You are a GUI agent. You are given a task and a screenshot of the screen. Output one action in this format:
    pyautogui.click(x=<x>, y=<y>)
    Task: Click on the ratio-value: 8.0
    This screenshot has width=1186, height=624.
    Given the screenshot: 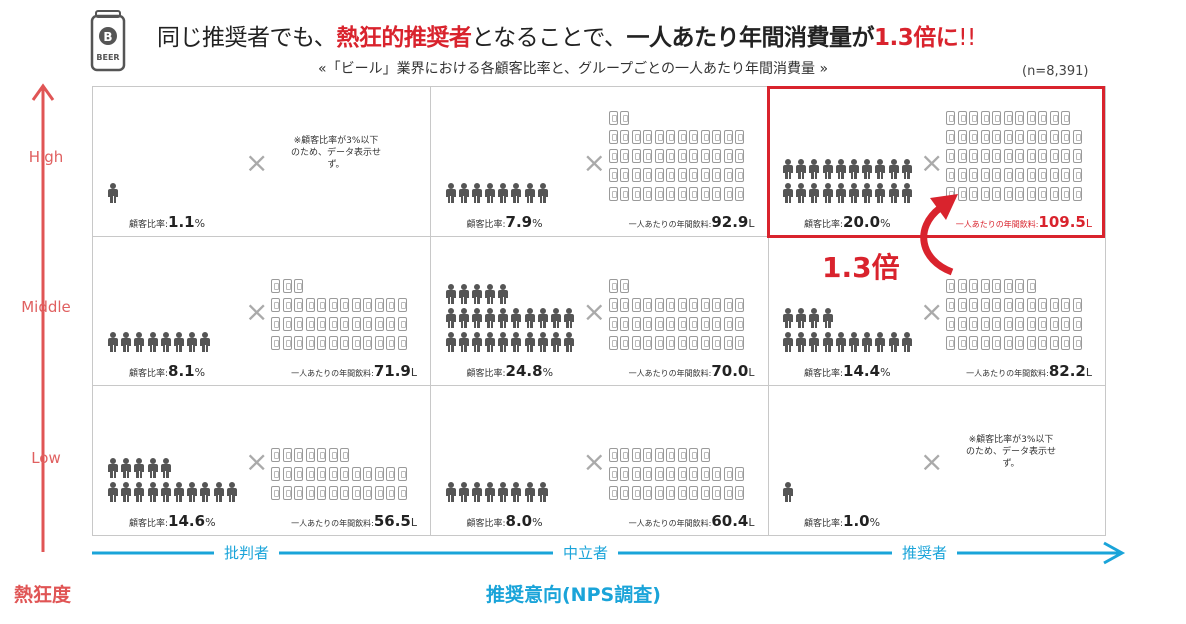 What is the action you would take?
    pyautogui.click(x=519, y=520)
    